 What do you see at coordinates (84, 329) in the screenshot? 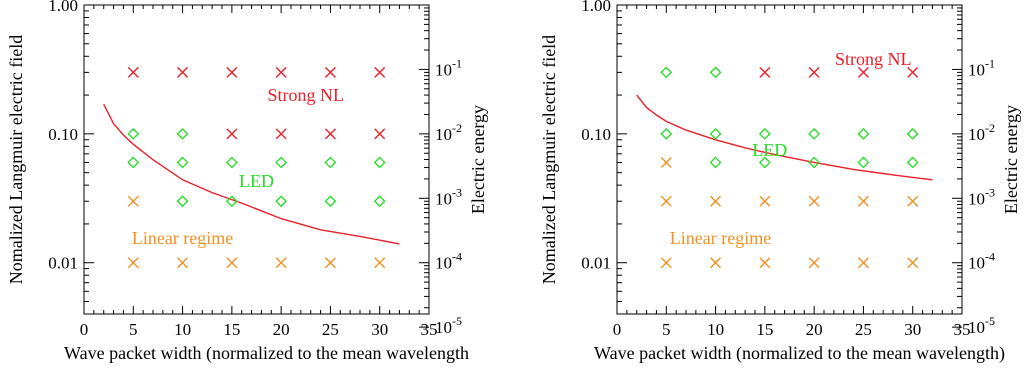
I see `x-tick-label: 0` at bounding box center [84, 329].